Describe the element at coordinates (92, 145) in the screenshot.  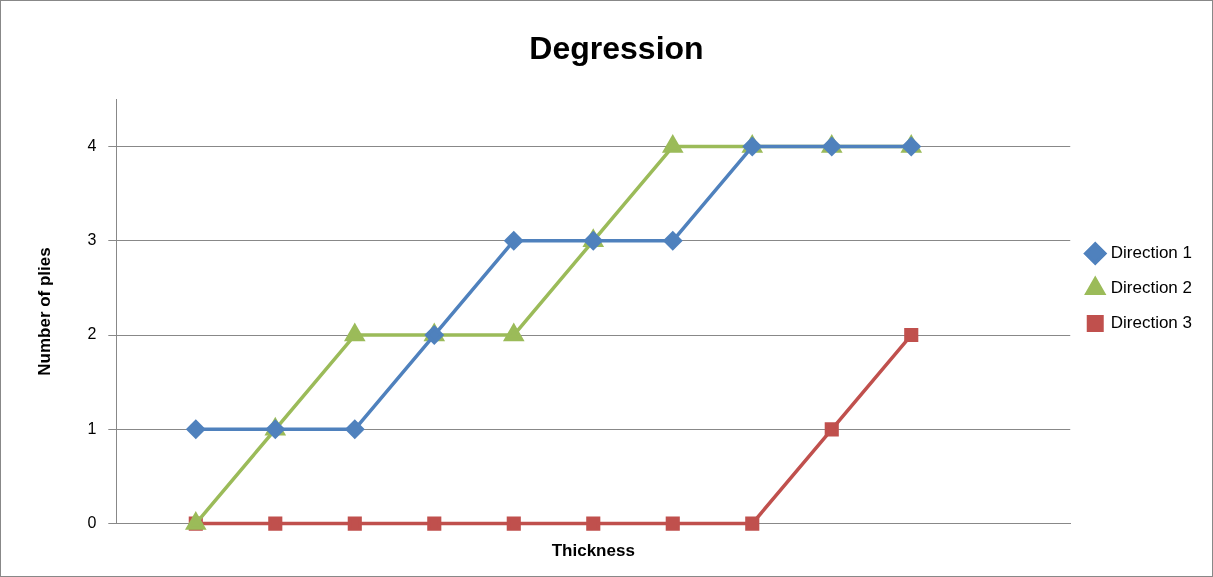
I see `y-tick-label: 4` at that location.